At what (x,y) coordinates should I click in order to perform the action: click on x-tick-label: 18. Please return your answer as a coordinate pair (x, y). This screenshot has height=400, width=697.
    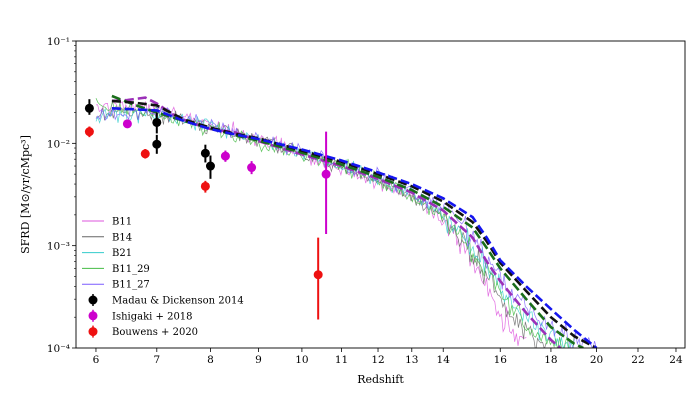
    Looking at the image, I should click on (550, 360).